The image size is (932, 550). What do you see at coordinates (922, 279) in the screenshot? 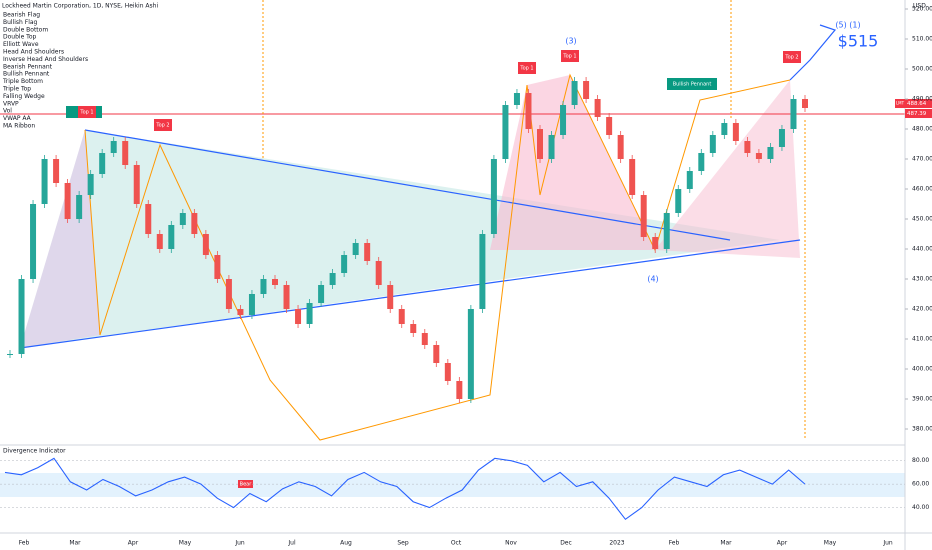
I see `y-tick-label: 430.00` at bounding box center [922, 279].